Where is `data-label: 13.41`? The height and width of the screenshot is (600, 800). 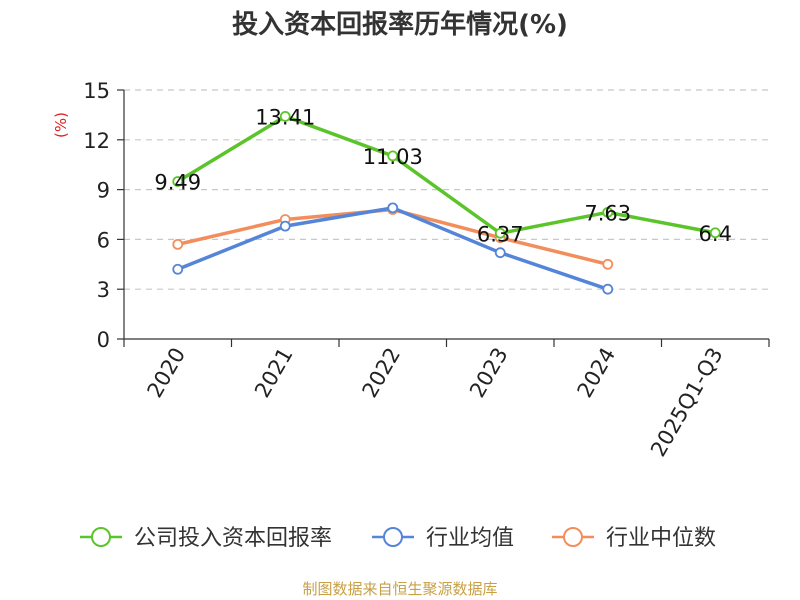
data-label: 13.41 is located at coordinates (285, 117).